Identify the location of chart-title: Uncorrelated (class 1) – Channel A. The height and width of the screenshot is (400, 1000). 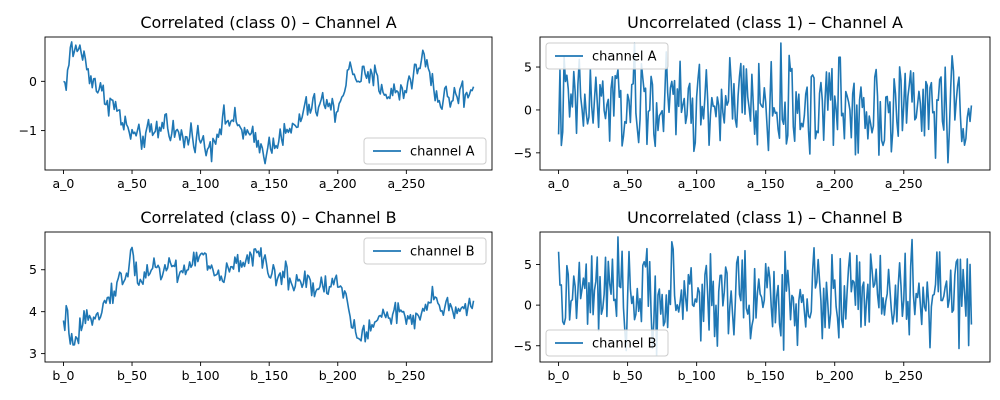
(765, 22).